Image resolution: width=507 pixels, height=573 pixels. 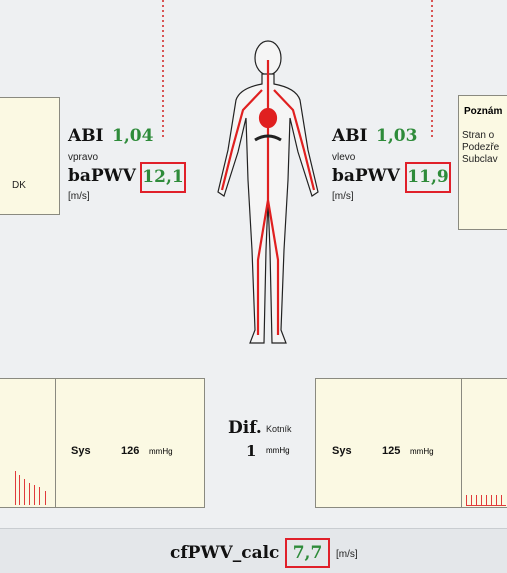 What do you see at coordinates (486, 500) in the screenshot?
I see `pulses` at bounding box center [486, 500].